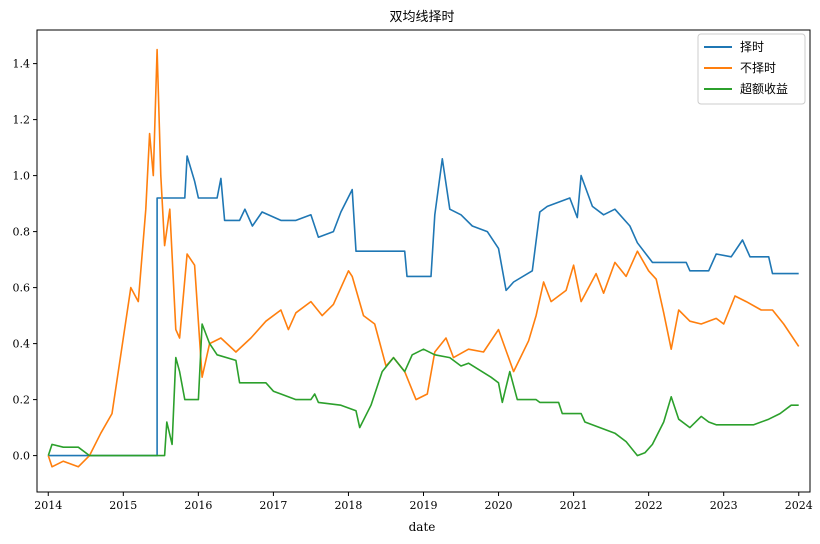 The image size is (820, 544). Describe the element at coordinates (22, 288) in the screenshot. I see `y-tick-label: 0.6` at that location.